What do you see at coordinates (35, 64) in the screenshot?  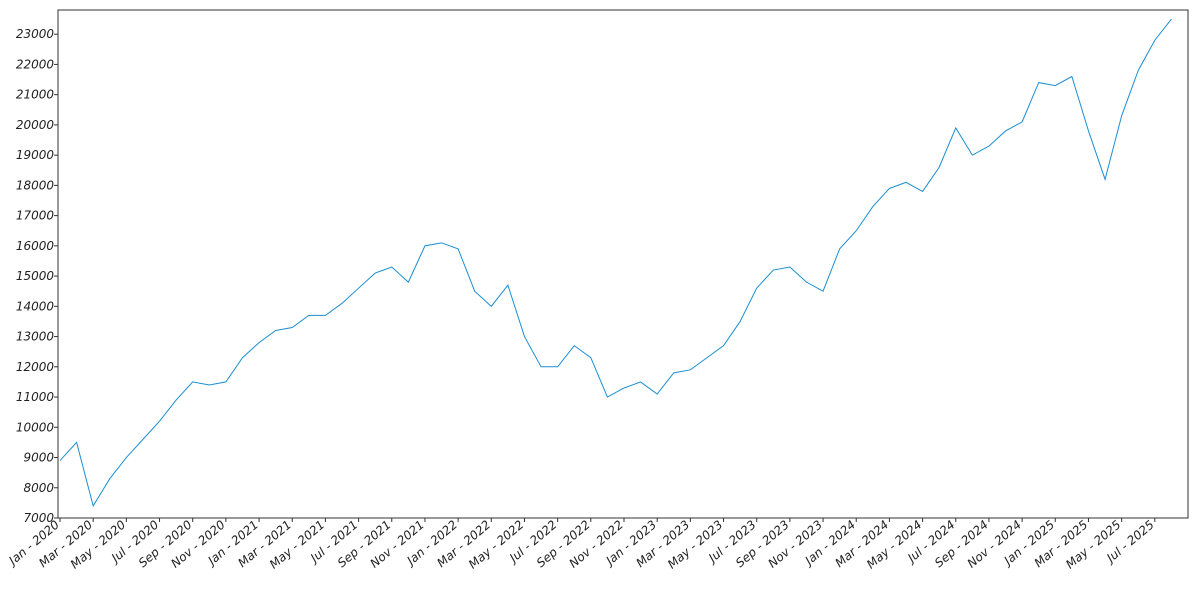 I see `y-tick-label: 22000` at bounding box center [35, 64].